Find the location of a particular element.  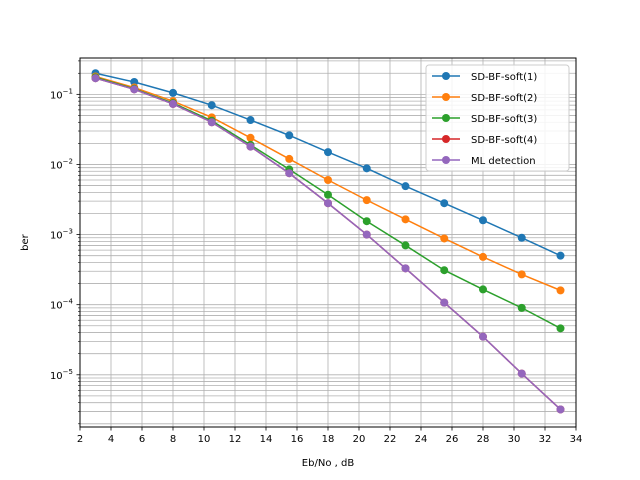

y-axis-label: ber is located at coordinates (25, 242).